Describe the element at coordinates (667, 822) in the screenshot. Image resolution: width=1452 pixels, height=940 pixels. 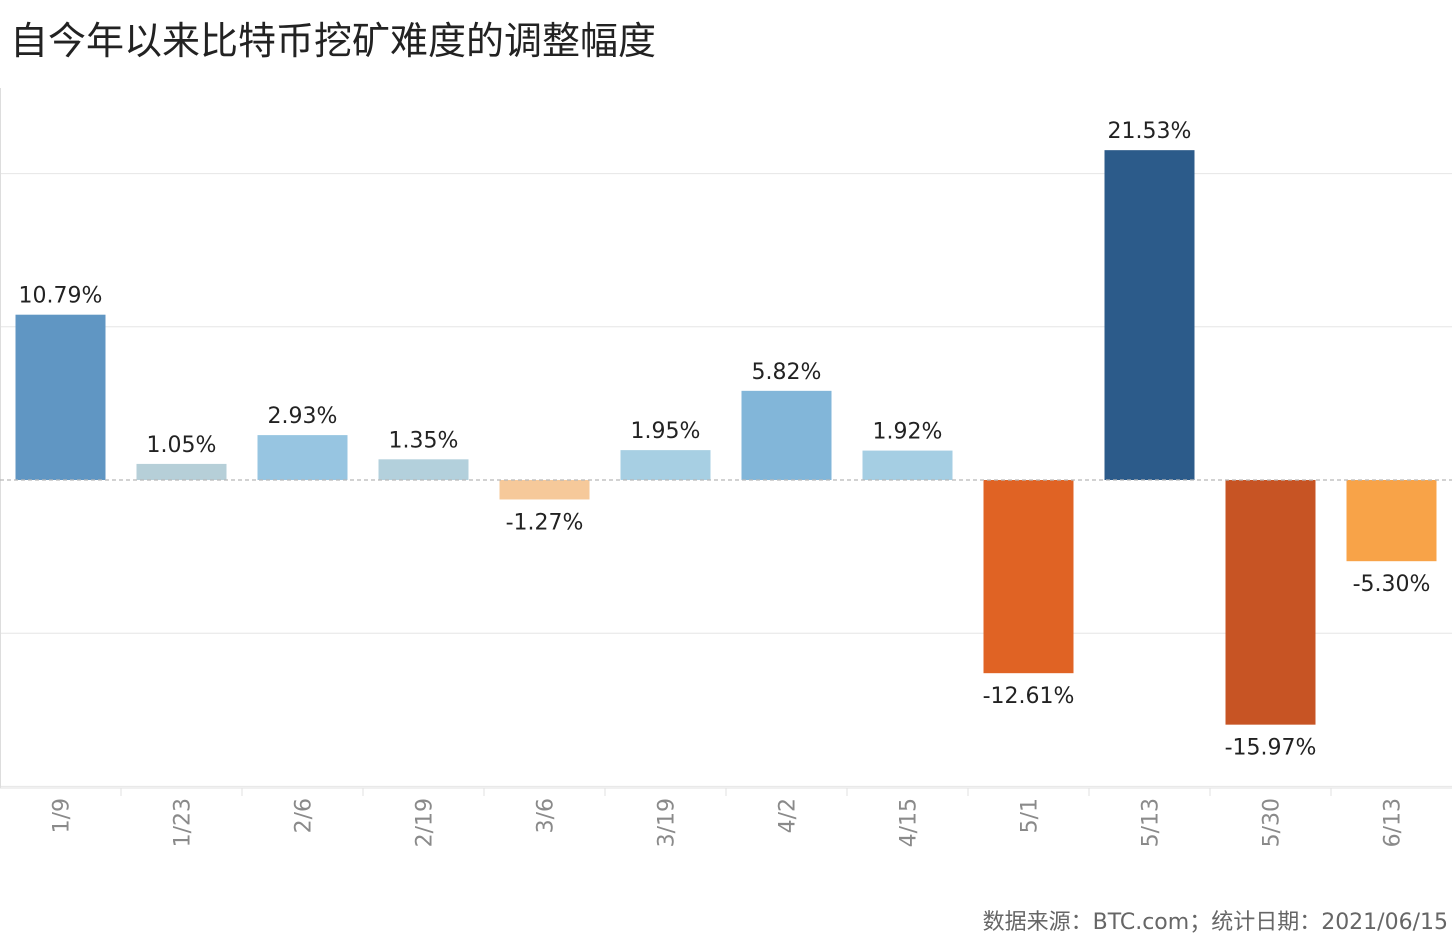
I see `x-tick-label: 3/19` at that location.